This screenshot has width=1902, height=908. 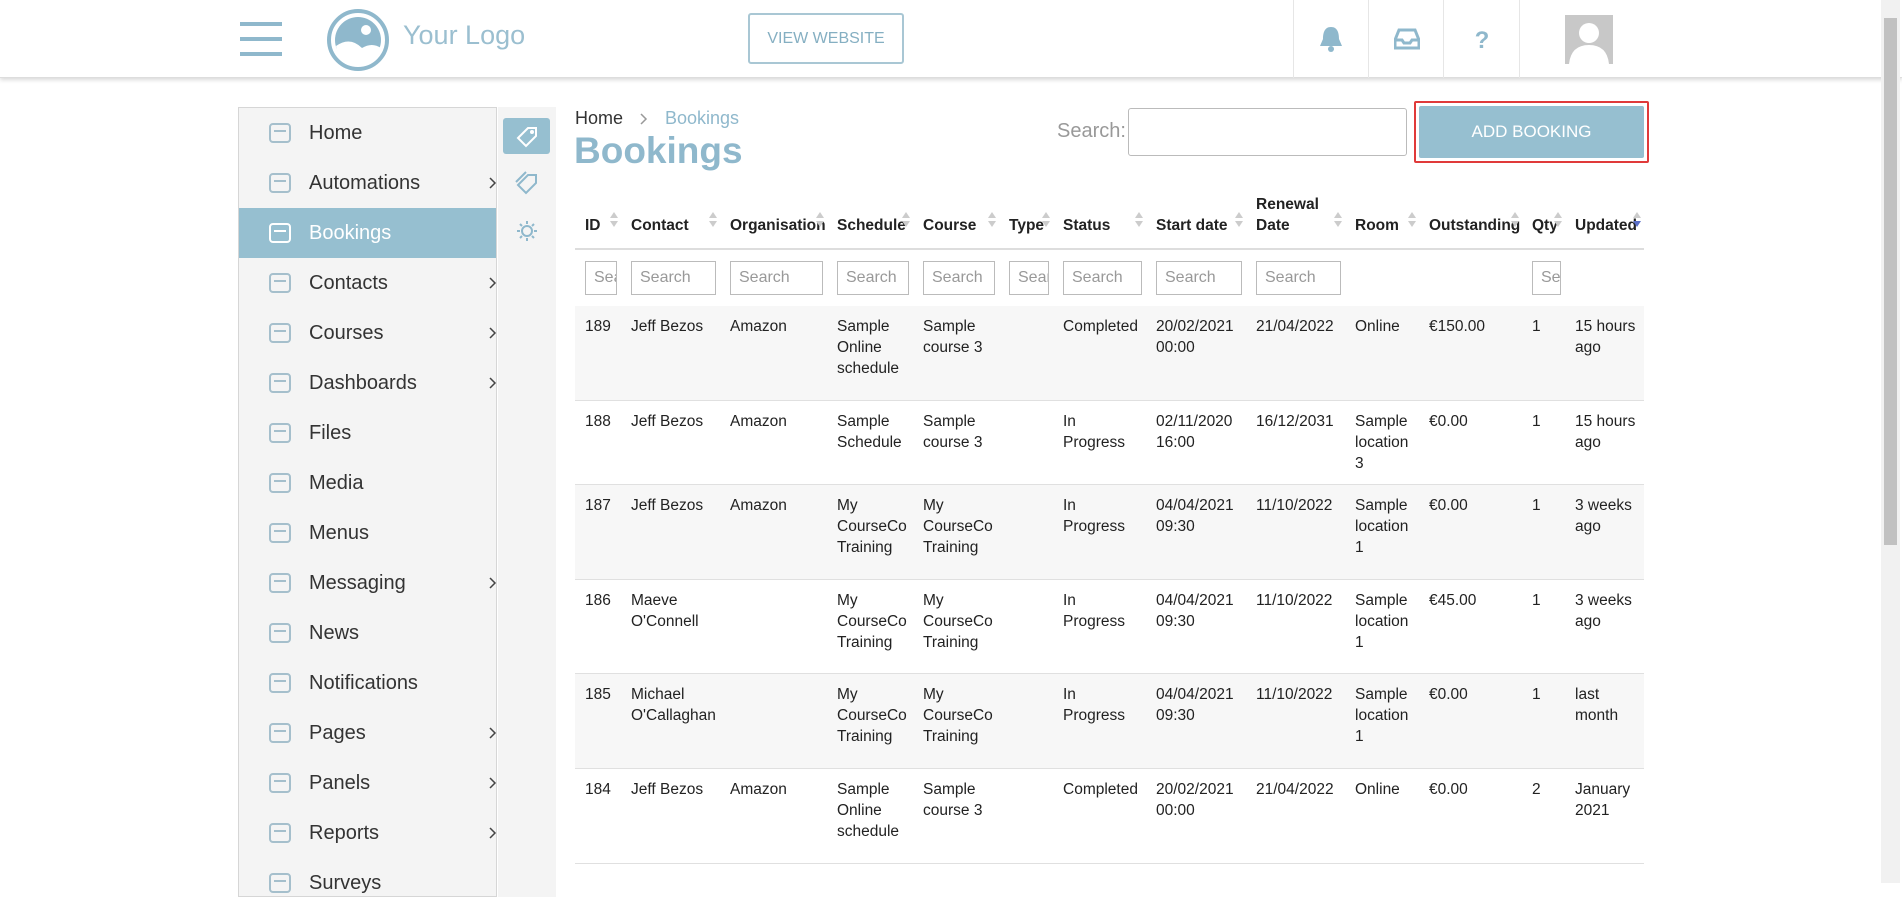 What do you see at coordinates (665, 610) in the screenshot?
I see `table-cell: Maeve O'Connell` at bounding box center [665, 610].